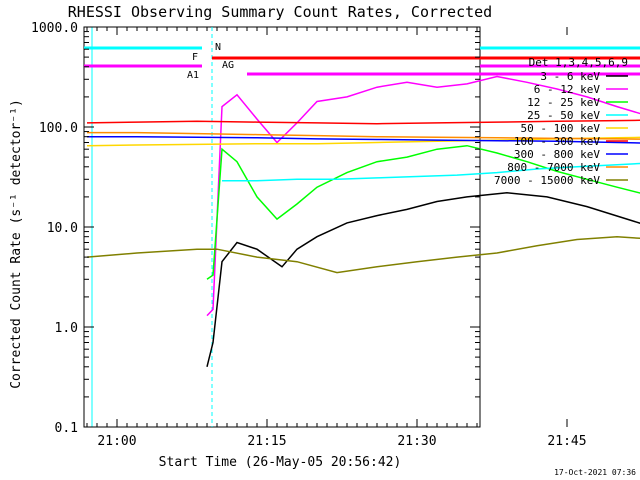 This screenshot has width=640, height=480. Describe the element at coordinates (16, 244) in the screenshot. I see `y-axis-label: Corrected Count Rate (s⁻¹ detector⁻¹)` at that location.